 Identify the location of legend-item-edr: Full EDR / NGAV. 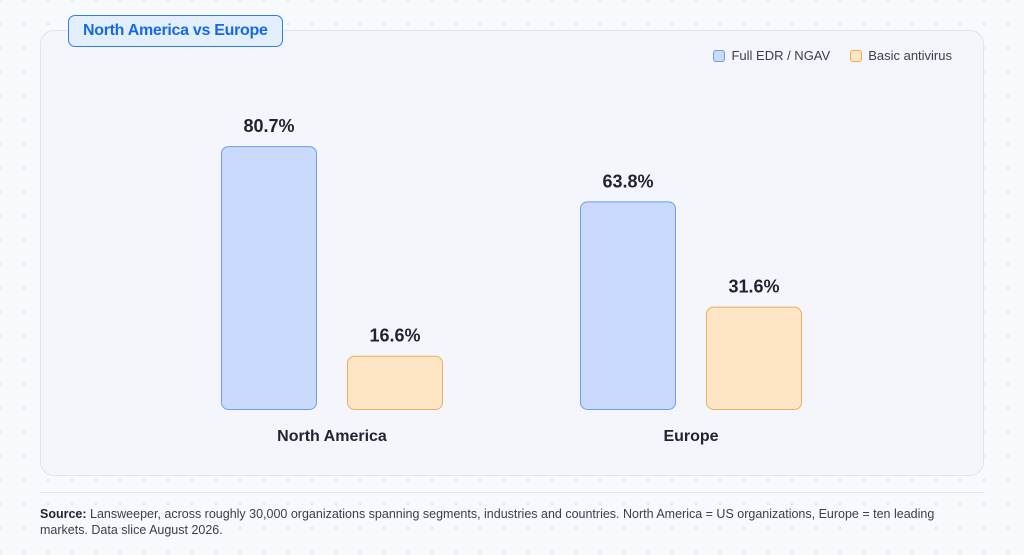
(771, 55).